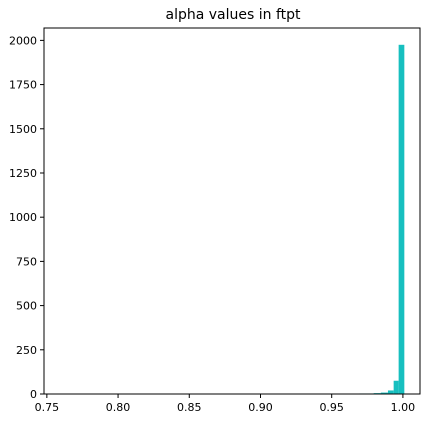 This screenshot has width=436, height=426. Describe the element at coordinates (33, 394) in the screenshot. I see `y-tick-label: 0` at that location.